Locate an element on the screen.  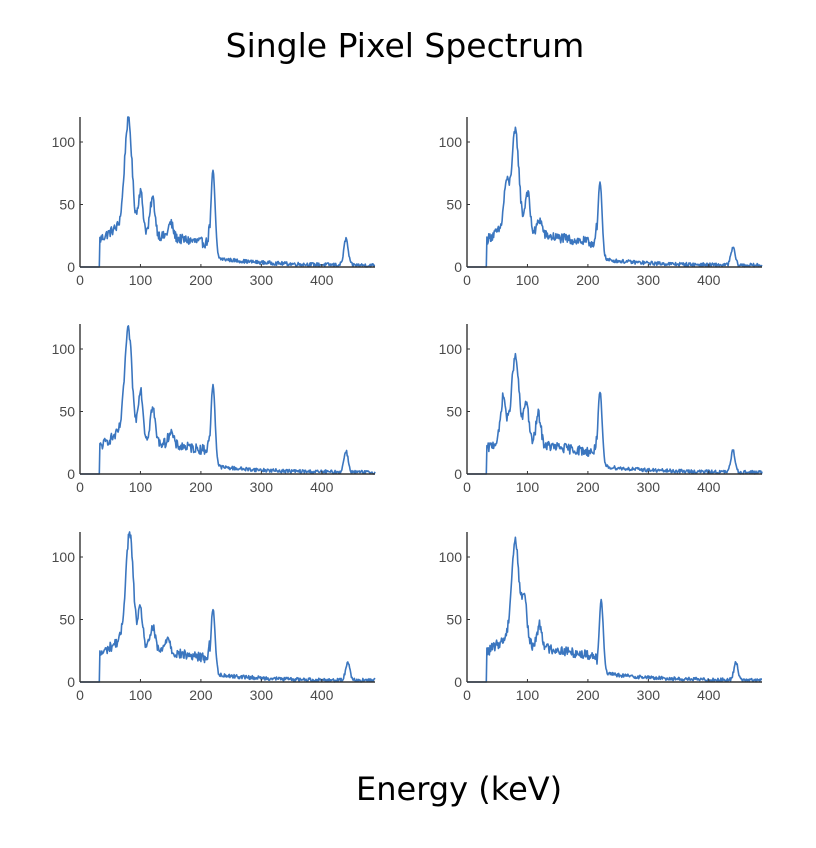
x-axis-label: Energy (keV) is located at coordinates (459, 789).